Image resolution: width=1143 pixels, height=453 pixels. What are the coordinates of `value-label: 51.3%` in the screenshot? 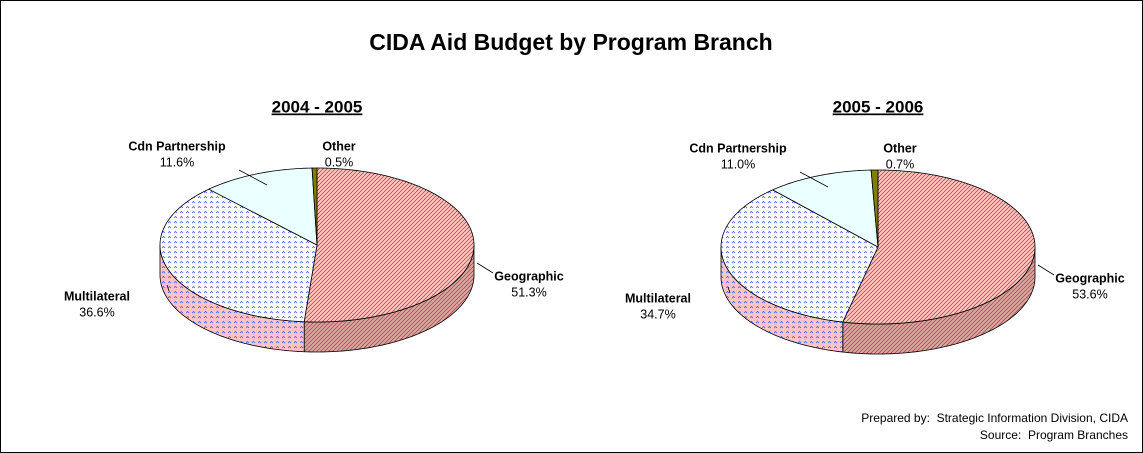 It's located at (528, 292).